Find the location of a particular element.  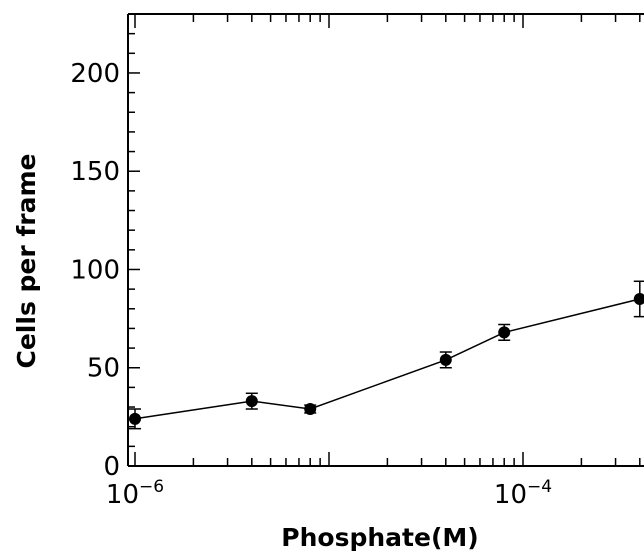

x-tick-label: 10⁻⁶ is located at coordinates (135, 493).